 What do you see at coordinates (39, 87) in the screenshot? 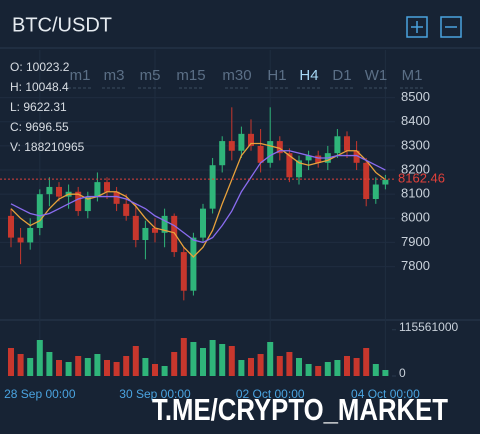
I see `ohlc-readout: H: 10048.4` at bounding box center [39, 87].